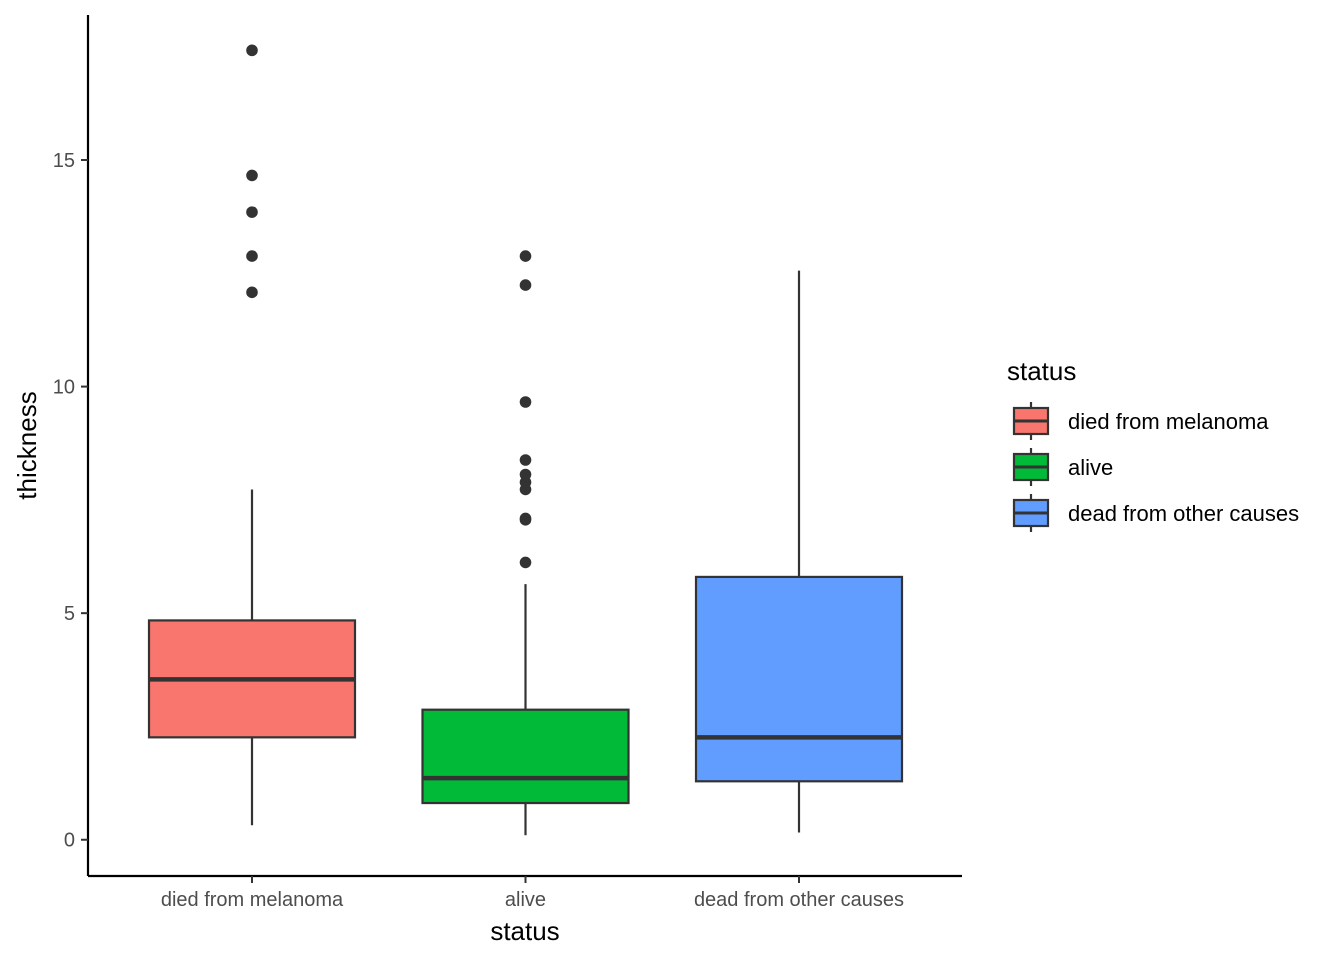 This screenshot has height=960, width=1344. Describe the element at coordinates (252, 900) in the screenshot. I see `x-tick-label: died from melanoma` at that location.